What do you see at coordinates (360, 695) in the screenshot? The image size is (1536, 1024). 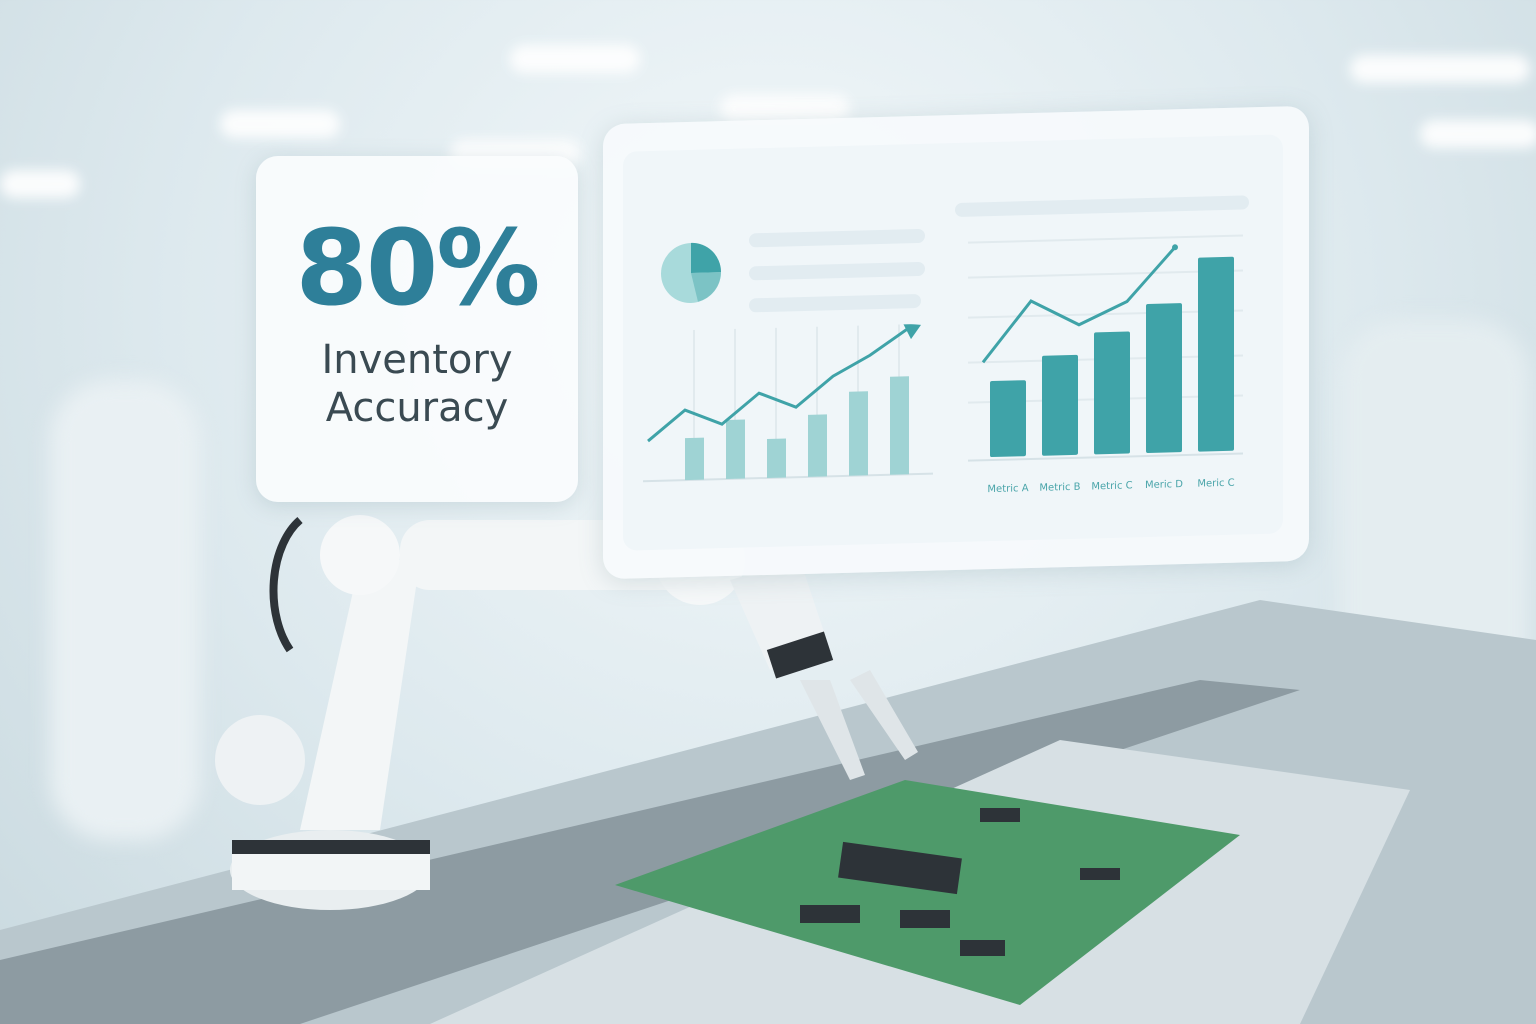 I see `robot-arm-lower` at bounding box center [360, 695].